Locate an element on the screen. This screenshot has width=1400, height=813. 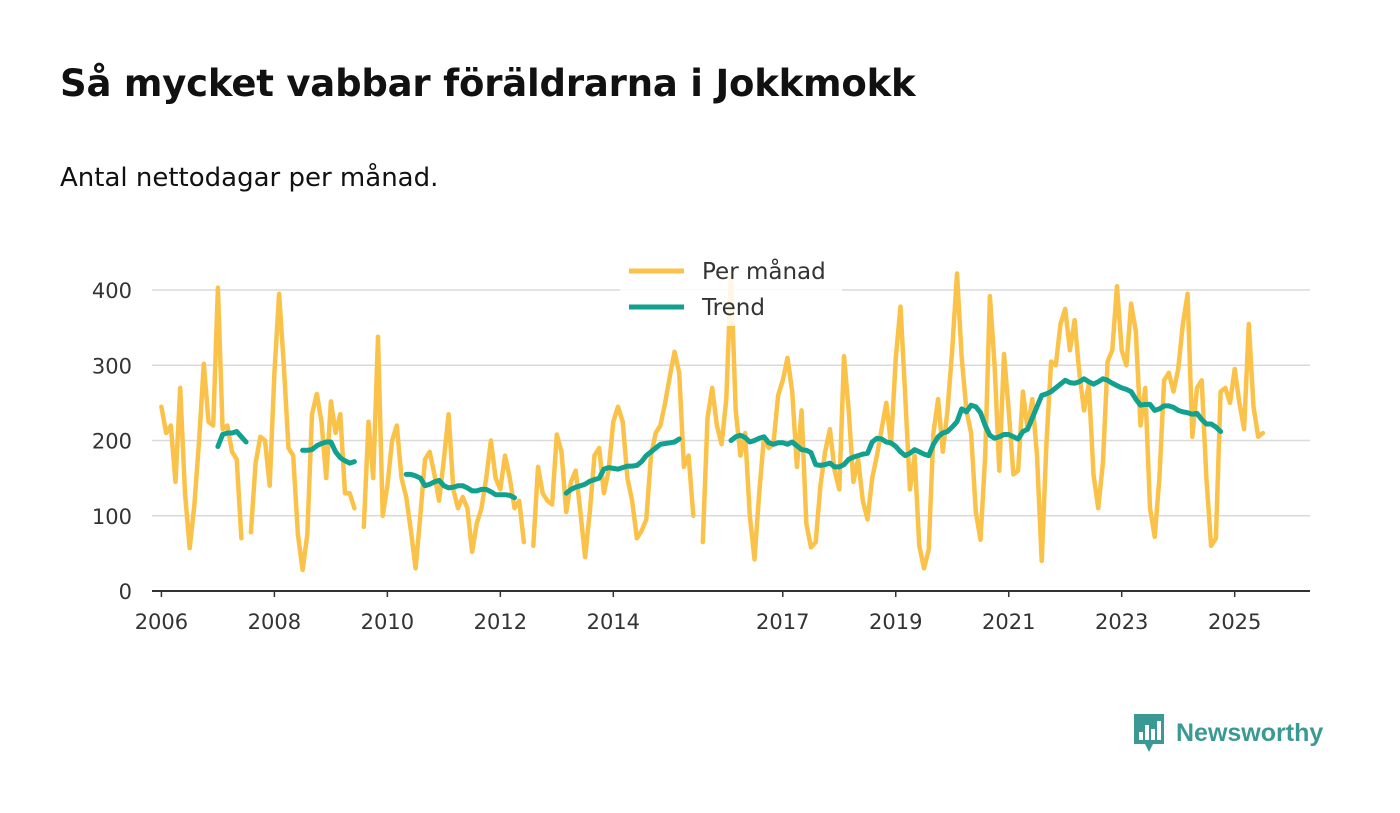
y-axis-ticks: 0 100 200 300 400 is located at coordinates (112, 441).